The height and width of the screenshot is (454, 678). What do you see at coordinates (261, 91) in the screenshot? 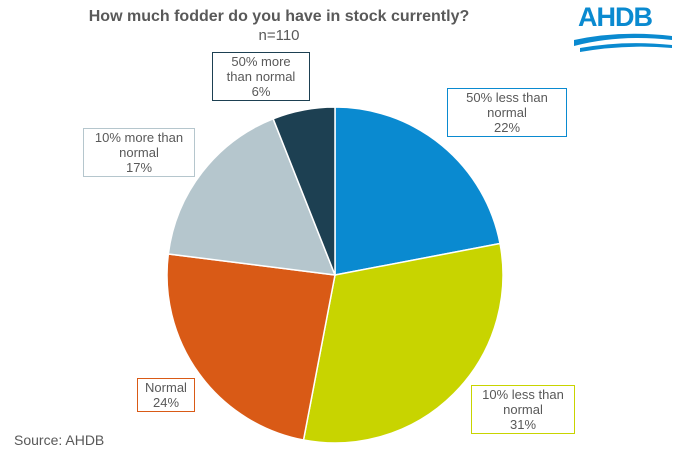
I see `value-label: 6%` at bounding box center [261, 91].